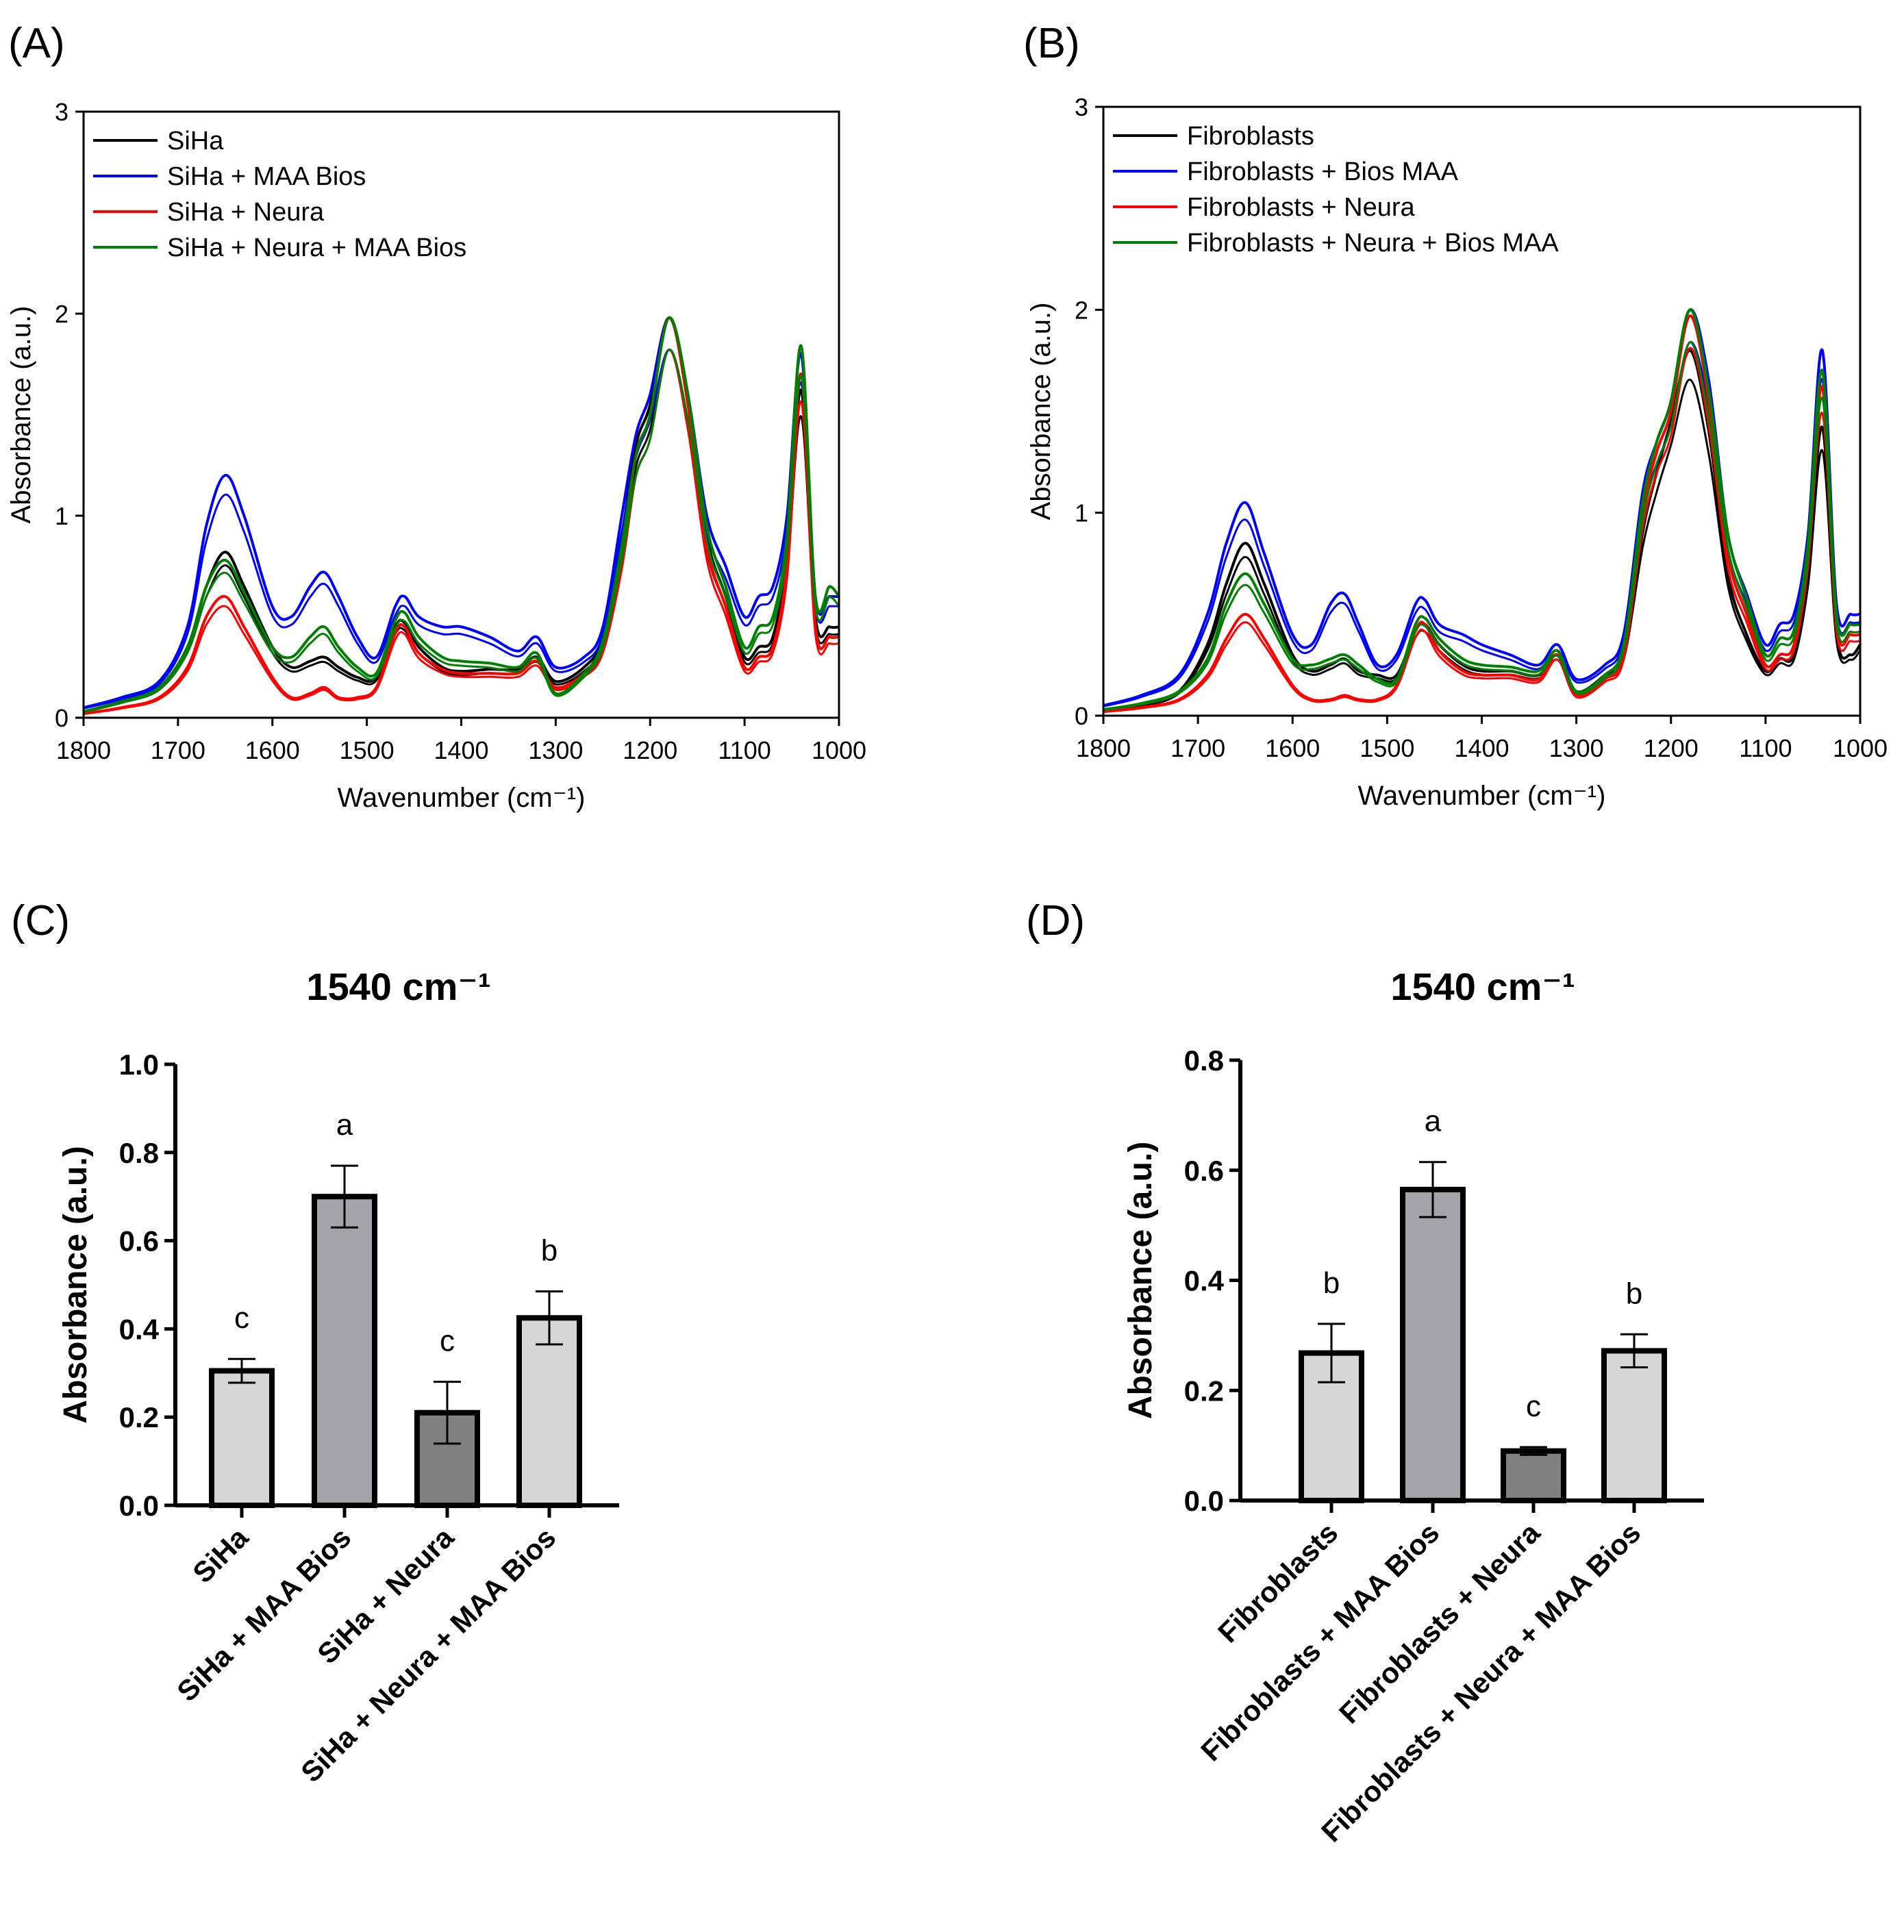 The image size is (1904, 1932). Describe the element at coordinates (316, 248) in the screenshot. I see `legend-label: SiHa + Neura + MAA Bios` at that location.